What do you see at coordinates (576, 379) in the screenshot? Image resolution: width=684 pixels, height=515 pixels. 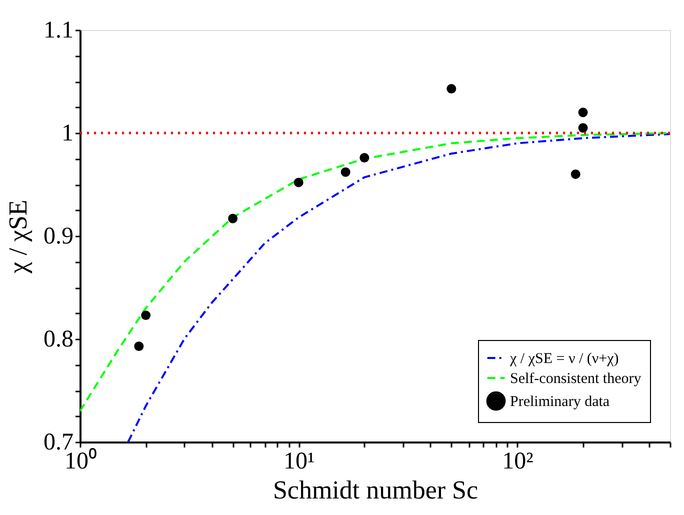 I see `legend-label: Self-consistent theory` at bounding box center [576, 379].